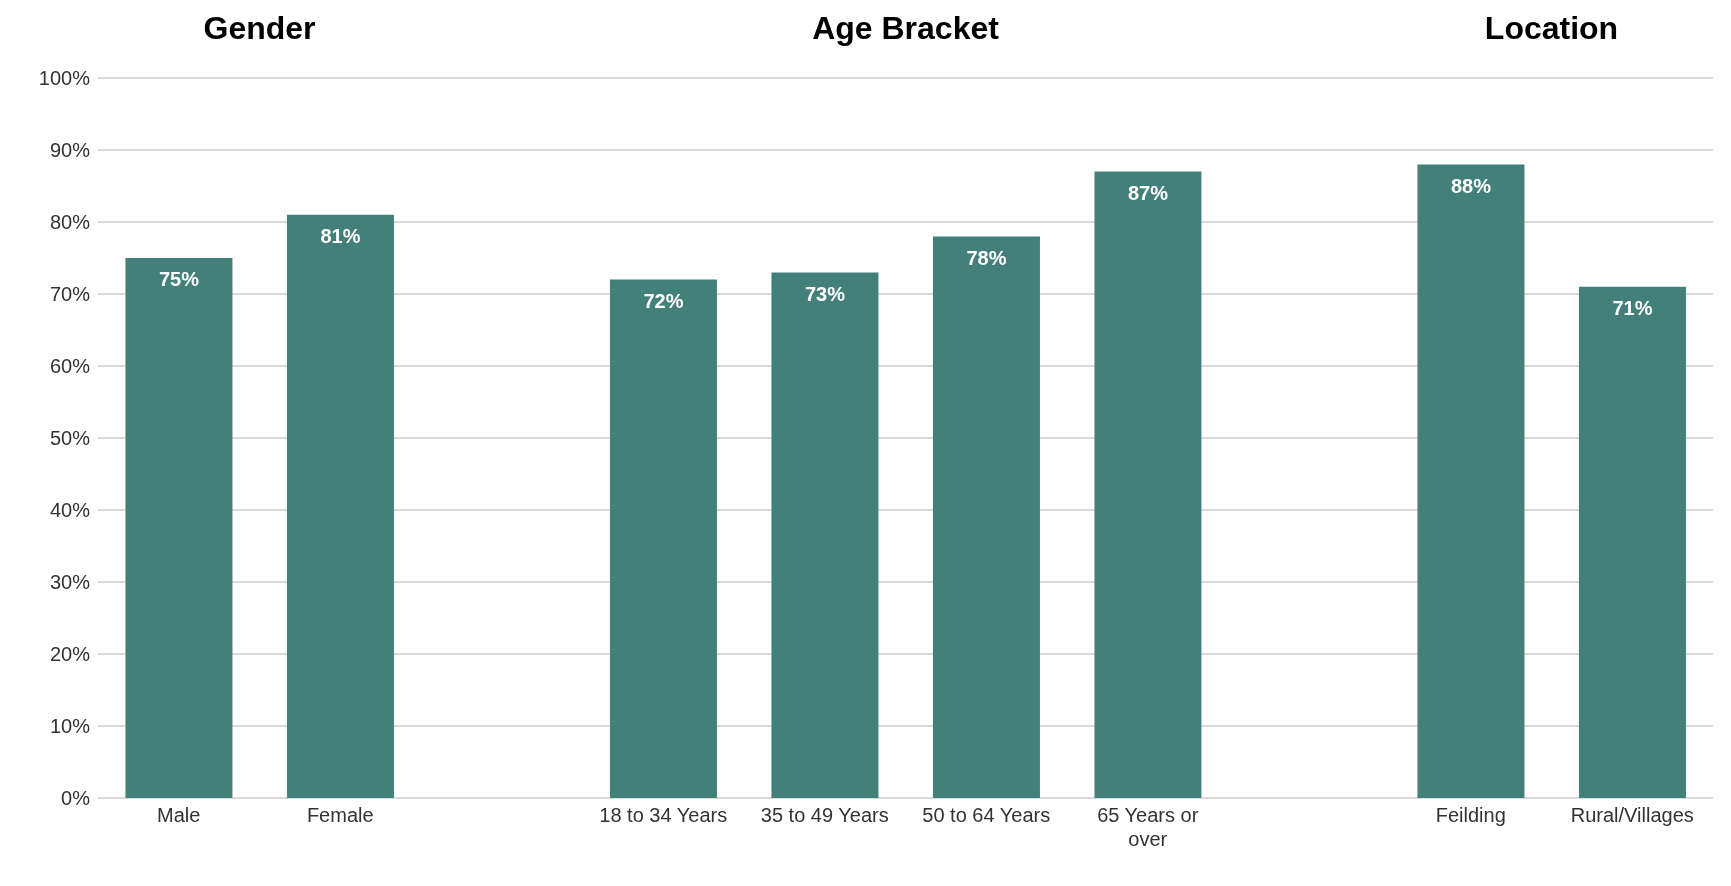  What do you see at coordinates (1148, 827) in the screenshot?
I see `x-tick-label: 65 Years or over` at bounding box center [1148, 827].